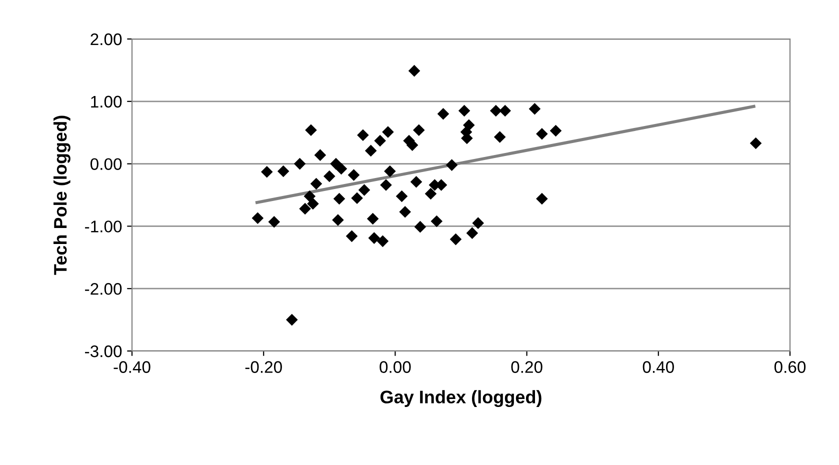  Describe the element at coordinates (103, 351) in the screenshot. I see `y-tick-label: -3.00` at that location.